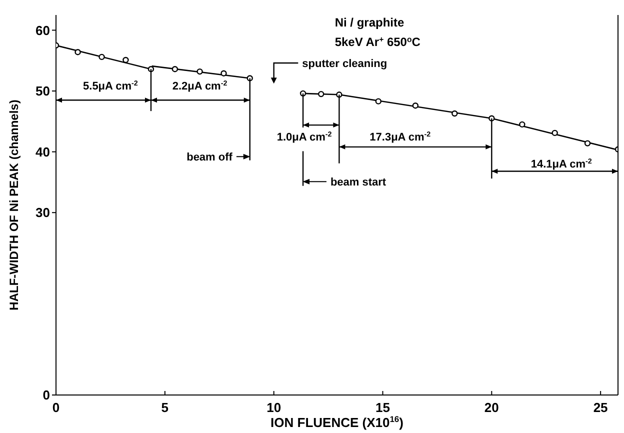 Image resolution: width=624 pixels, height=433 pixels. I want to click on x-tick-label: 10, so click(274, 407).